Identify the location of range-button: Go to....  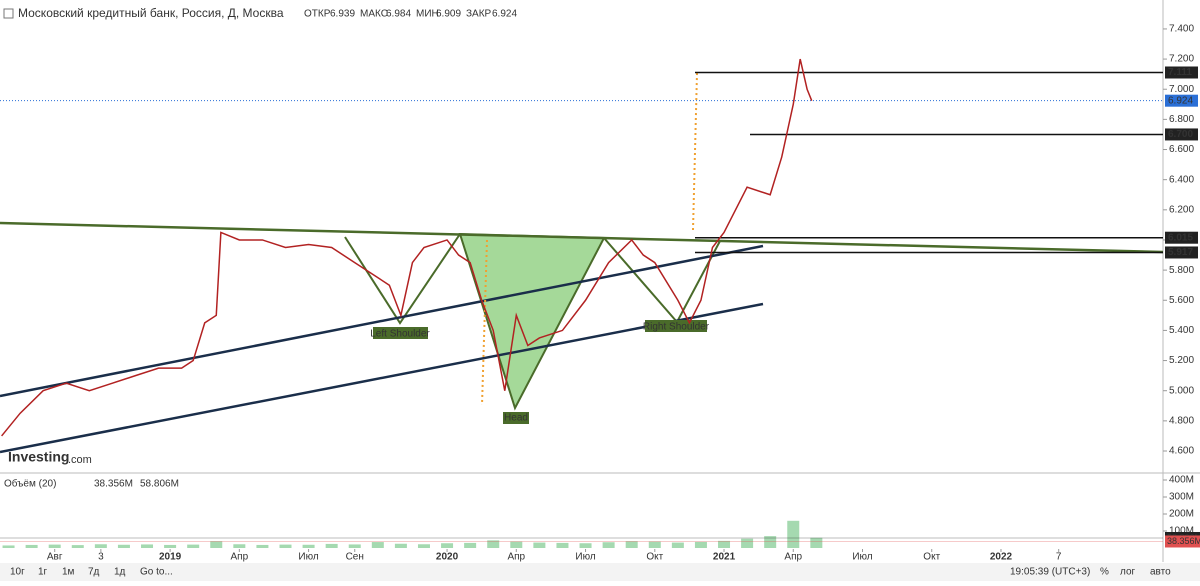
(156, 572).